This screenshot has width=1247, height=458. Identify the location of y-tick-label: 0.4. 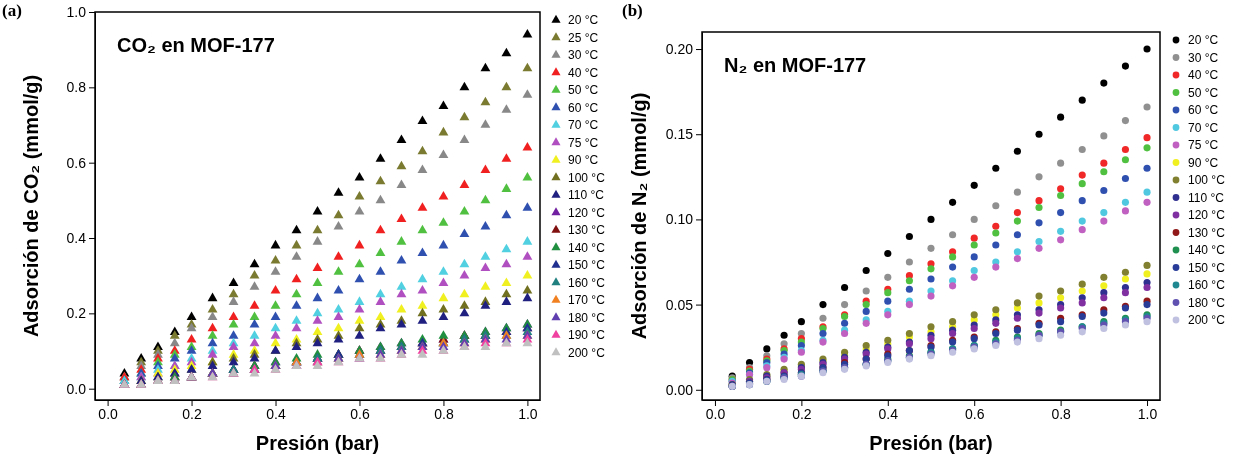
(76, 238).